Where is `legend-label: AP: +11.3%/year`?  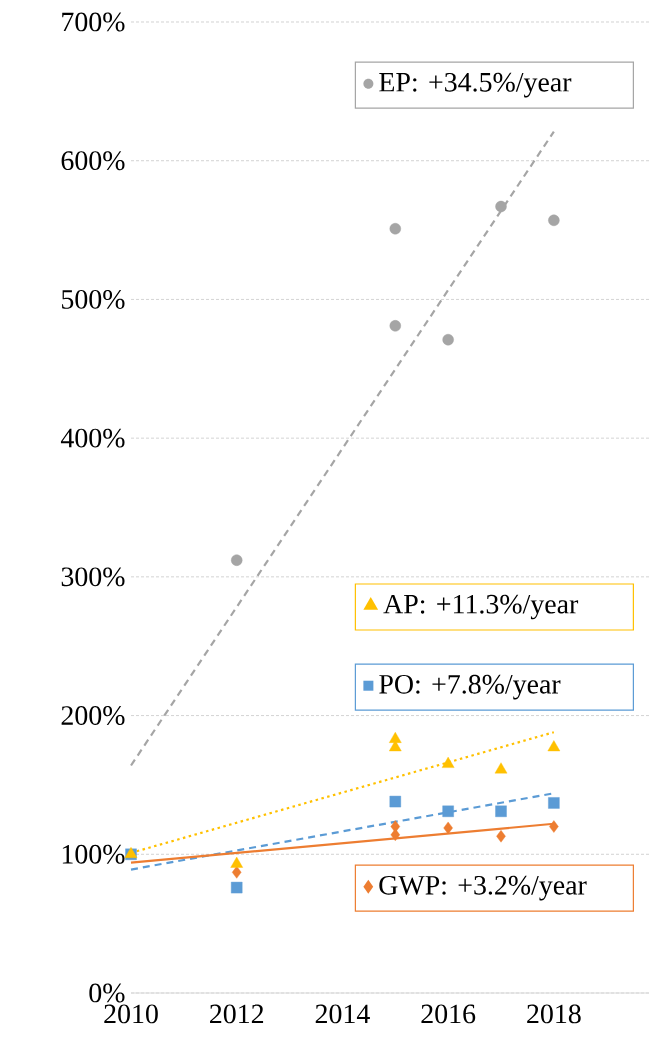 legend-label: AP: +11.3%/year is located at coordinates (481, 607).